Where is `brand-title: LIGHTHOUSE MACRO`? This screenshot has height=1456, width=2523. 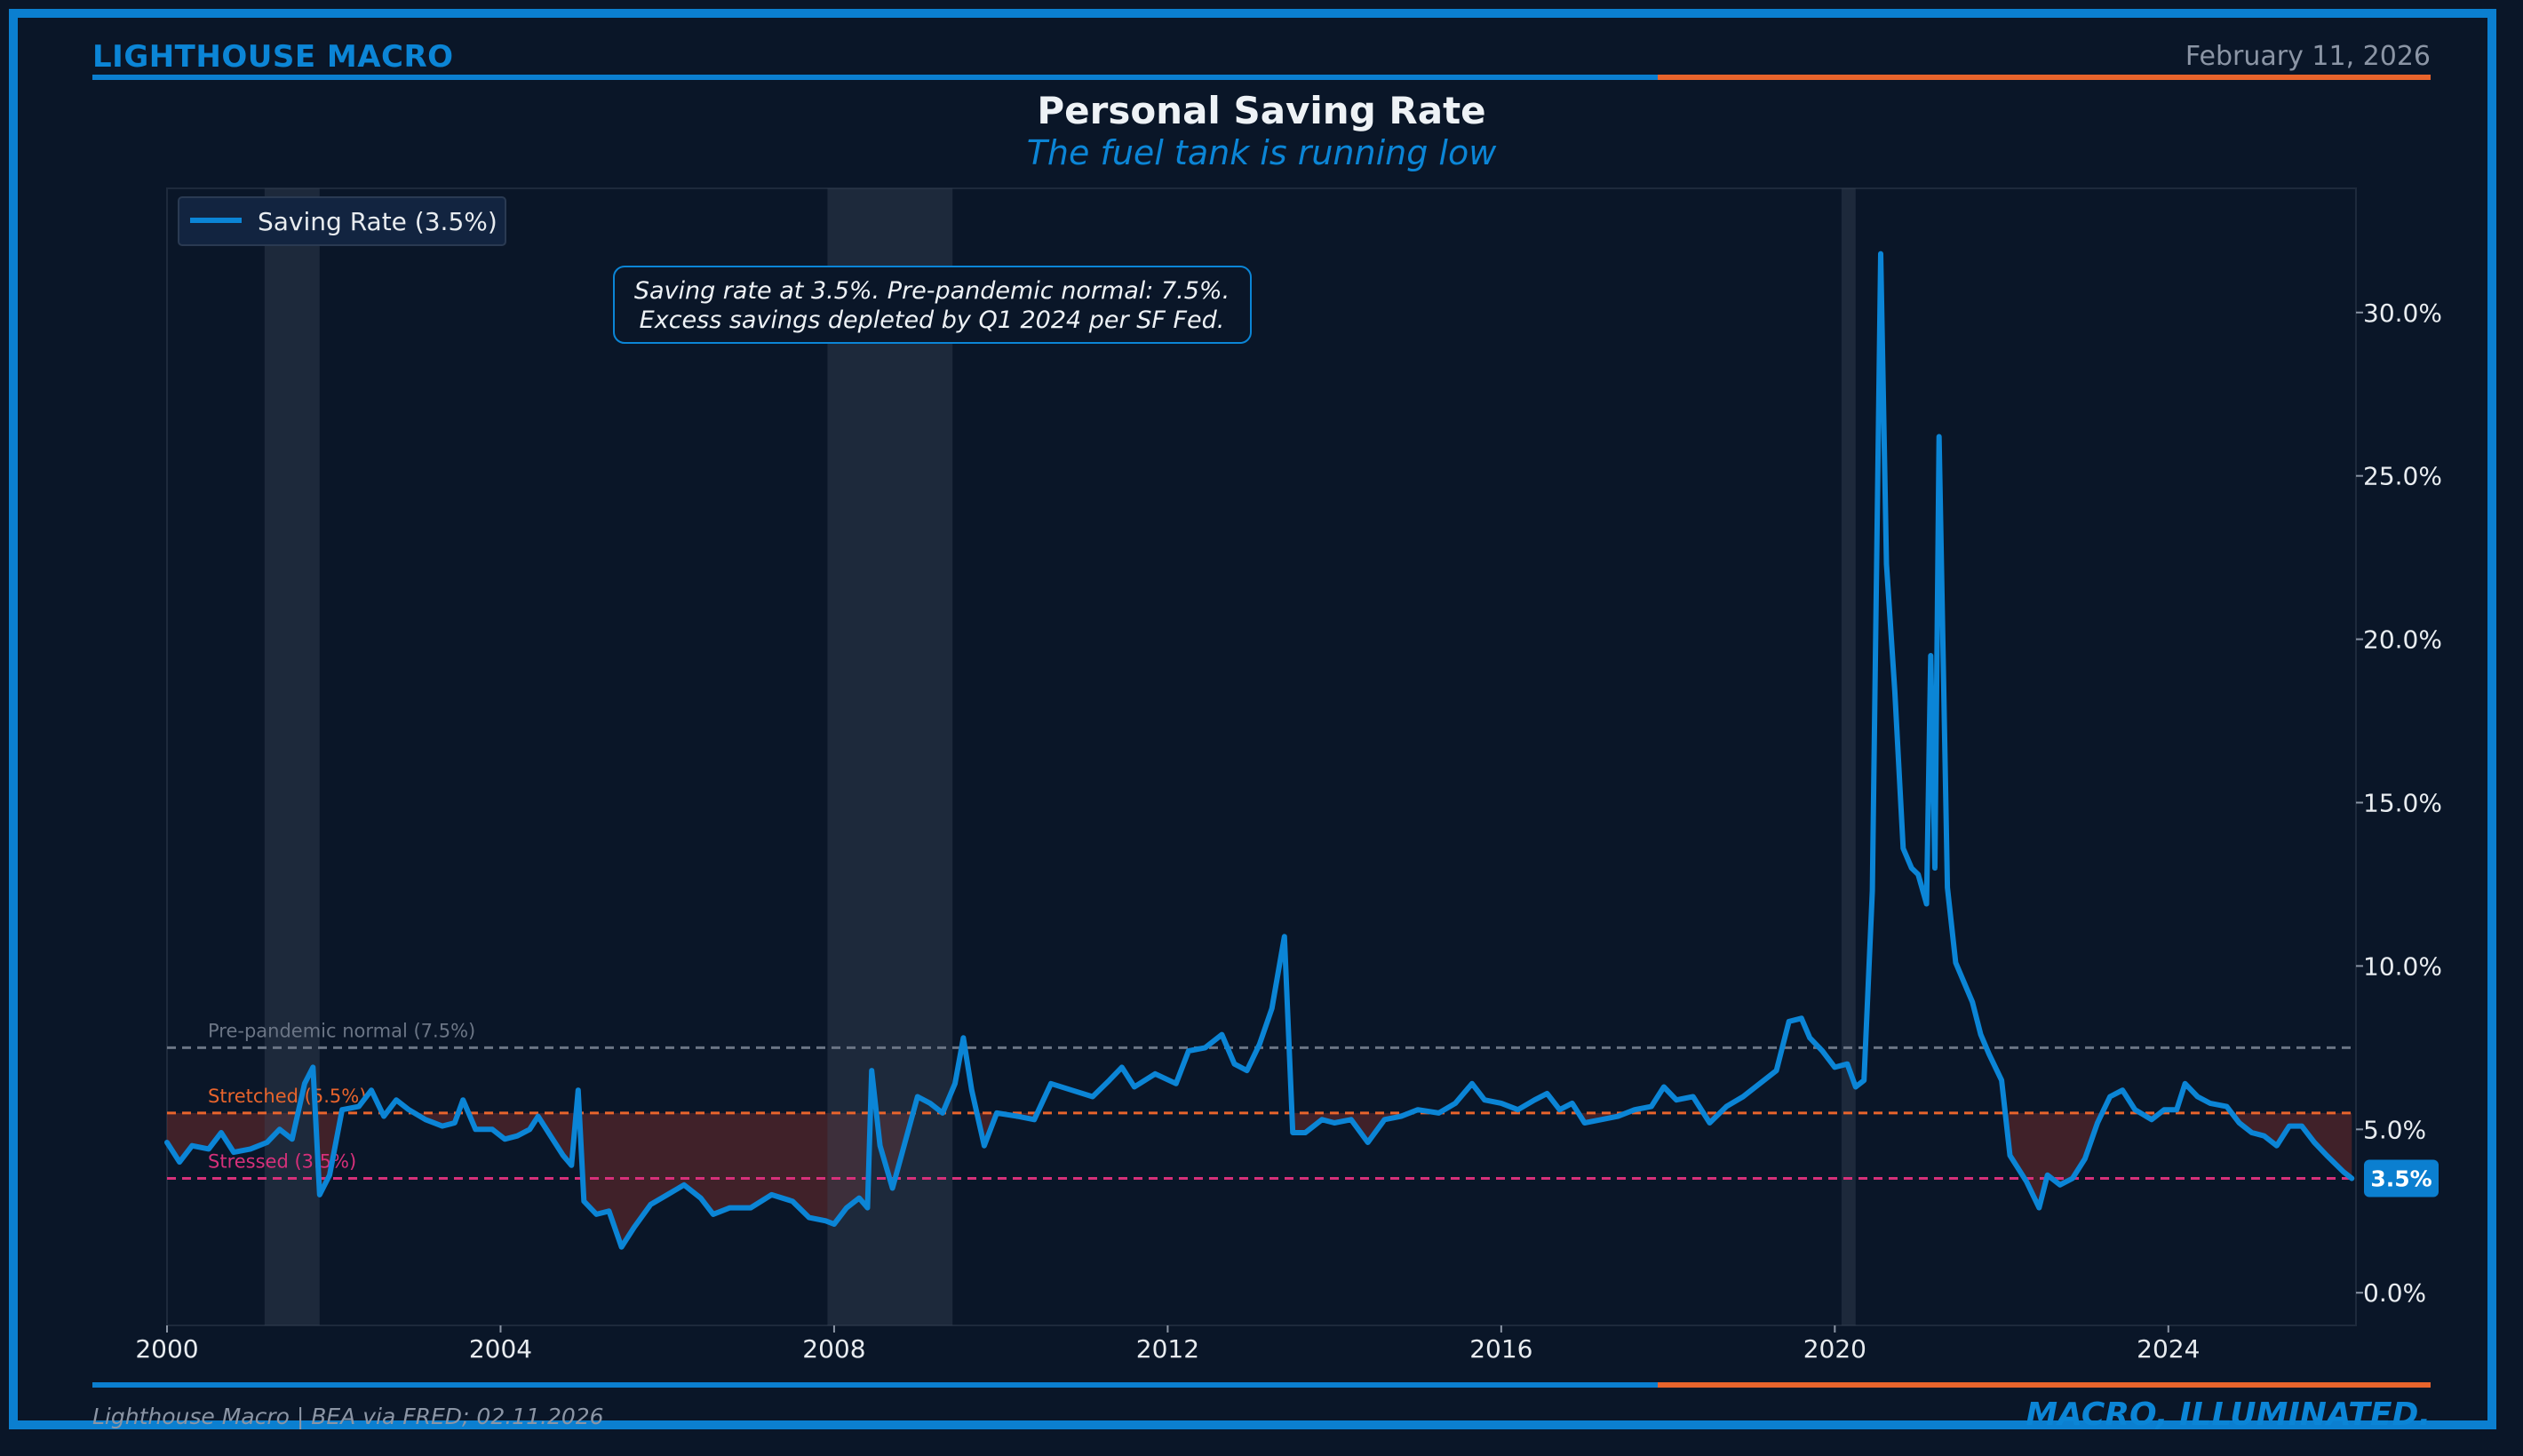
brand-title: LIGHTHOUSE MACRO is located at coordinates (273, 57).